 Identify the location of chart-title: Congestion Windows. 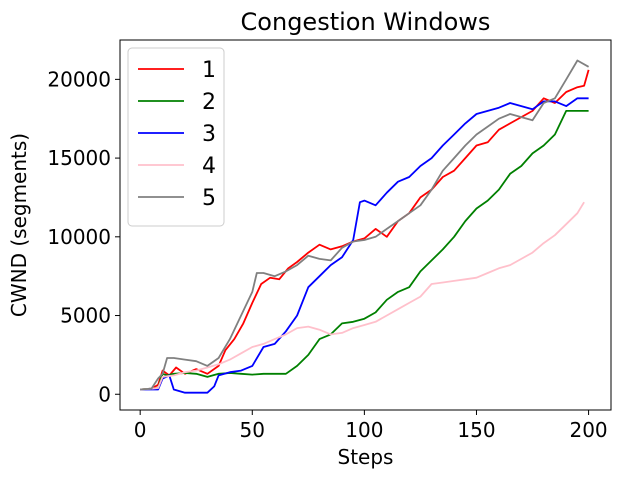
(366, 22).